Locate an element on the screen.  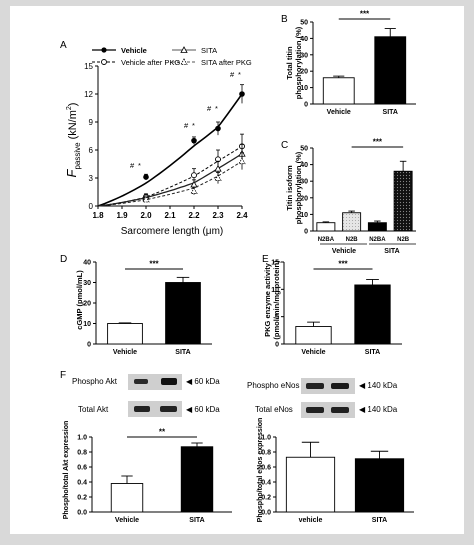
y-tick-label: 6 is located at coordinates (91, 150).